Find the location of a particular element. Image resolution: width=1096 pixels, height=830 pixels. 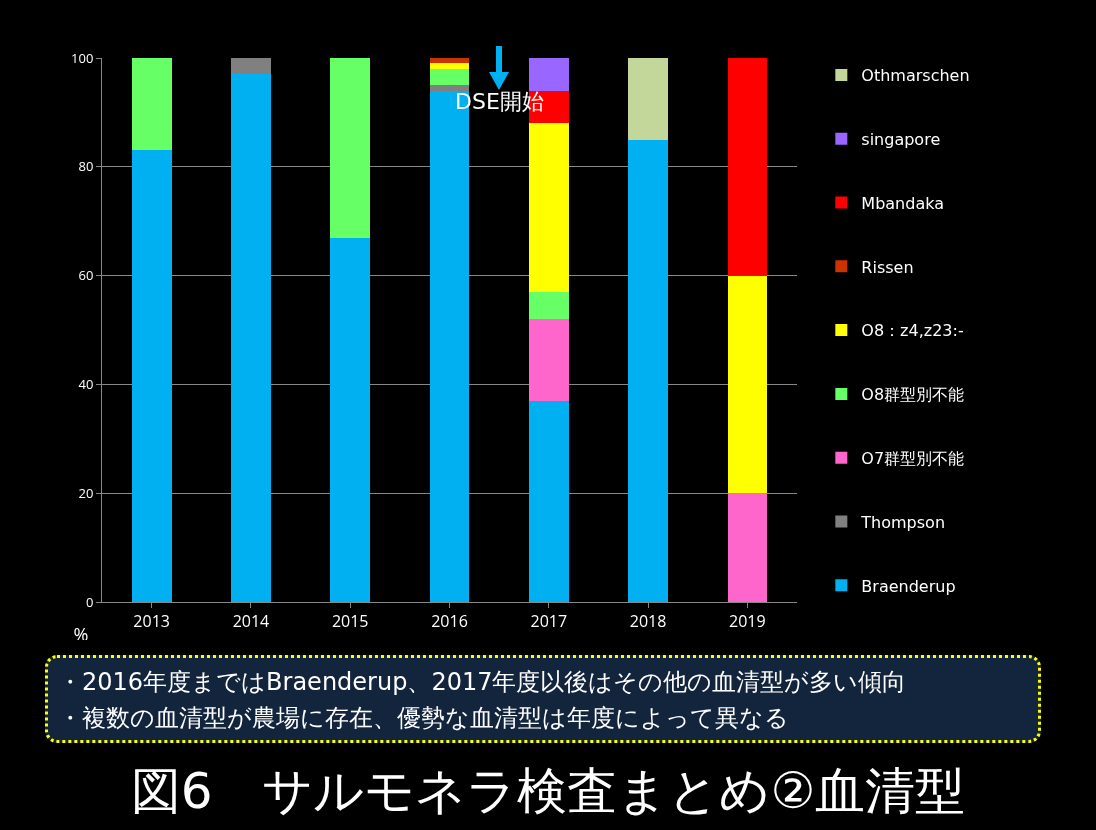

x-tick-label: 2014 is located at coordinates (251, 621).